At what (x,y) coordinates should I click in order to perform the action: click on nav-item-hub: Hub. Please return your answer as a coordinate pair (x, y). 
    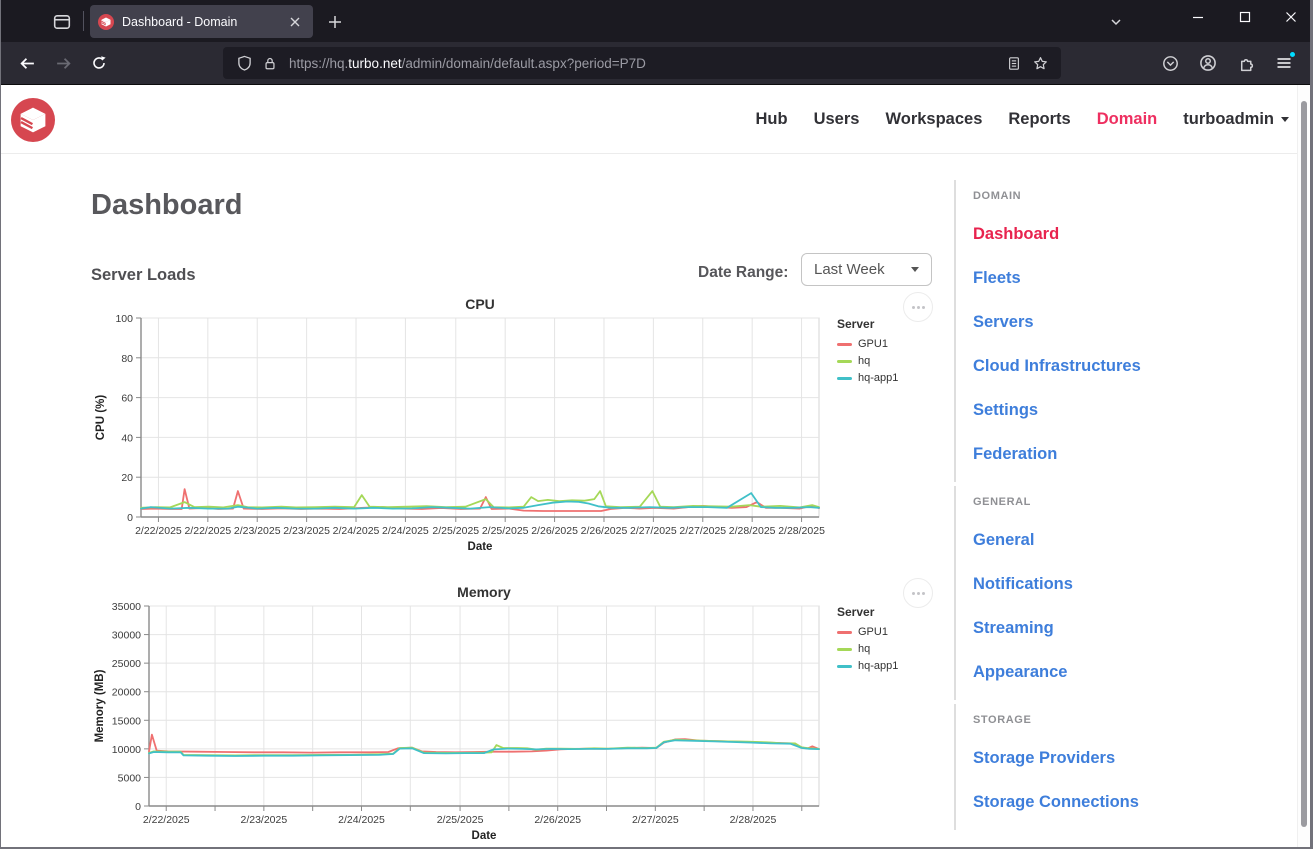
    Looking at the image, I should click on (771, 119).